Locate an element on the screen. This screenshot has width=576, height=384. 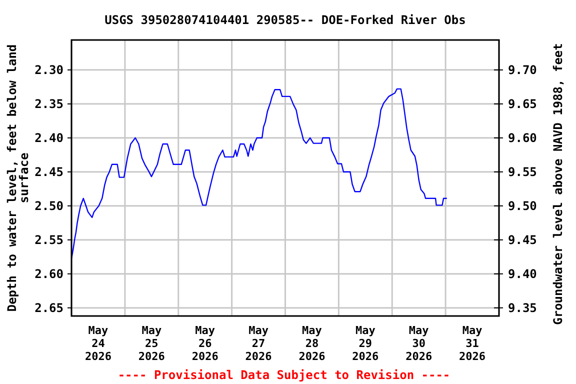
x-tick-label: May 29 2026 is located at coordinates (366, 343).